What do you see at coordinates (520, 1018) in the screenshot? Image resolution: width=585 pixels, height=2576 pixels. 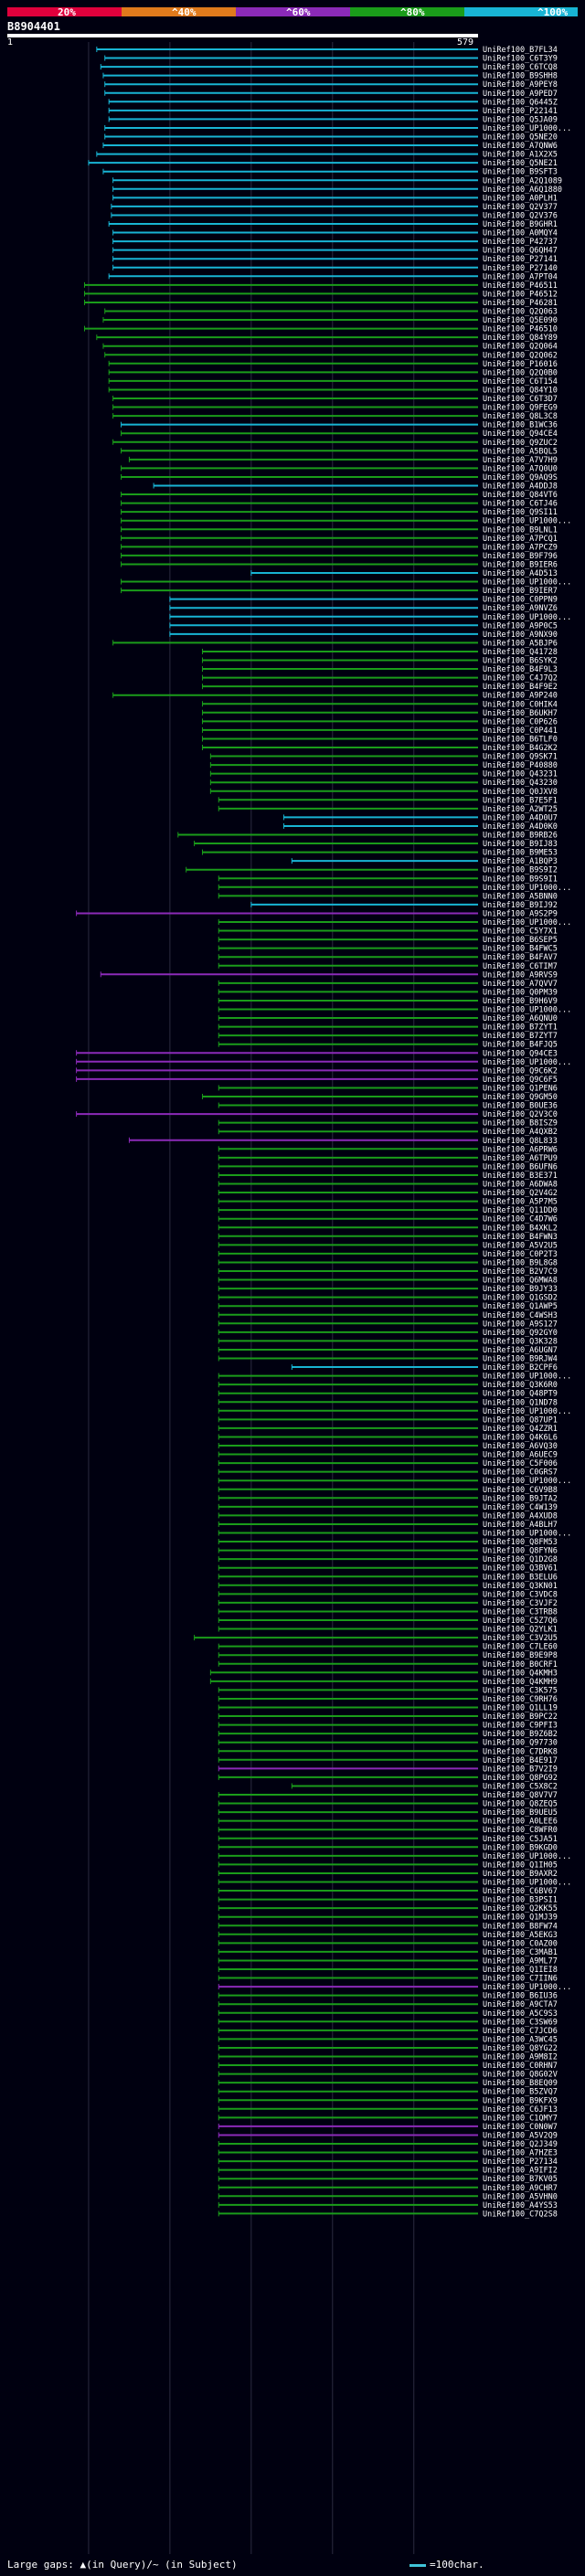 I see `hit-label: UniRef100_A6QNU0` at bounding box center [520, 1018].